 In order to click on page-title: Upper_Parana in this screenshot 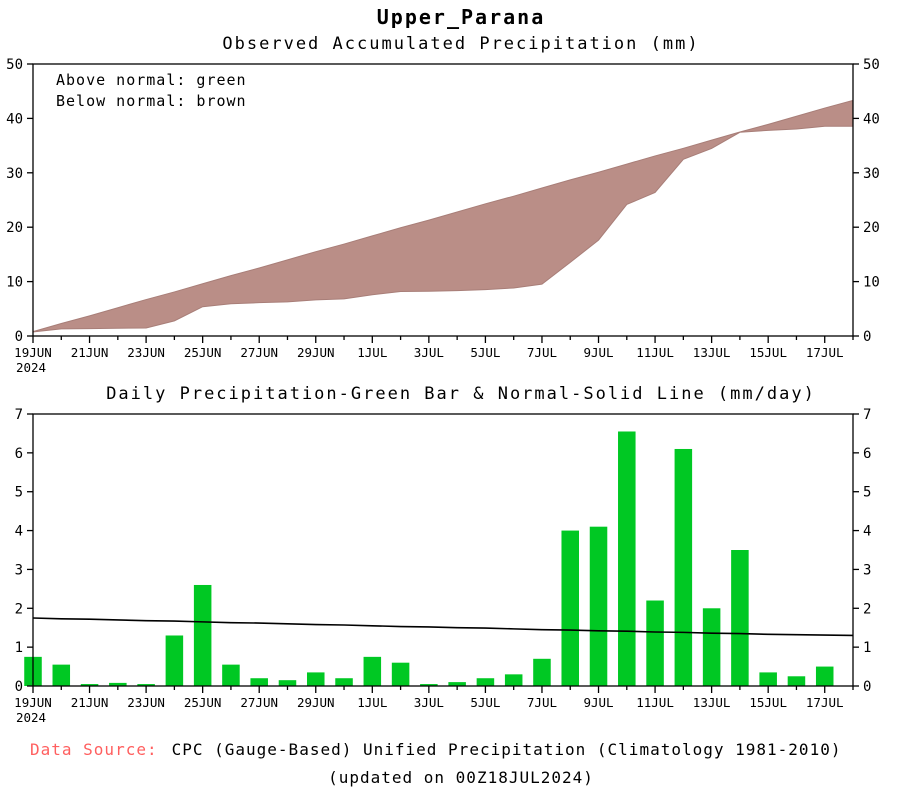, I will do `click(461, 17)`.